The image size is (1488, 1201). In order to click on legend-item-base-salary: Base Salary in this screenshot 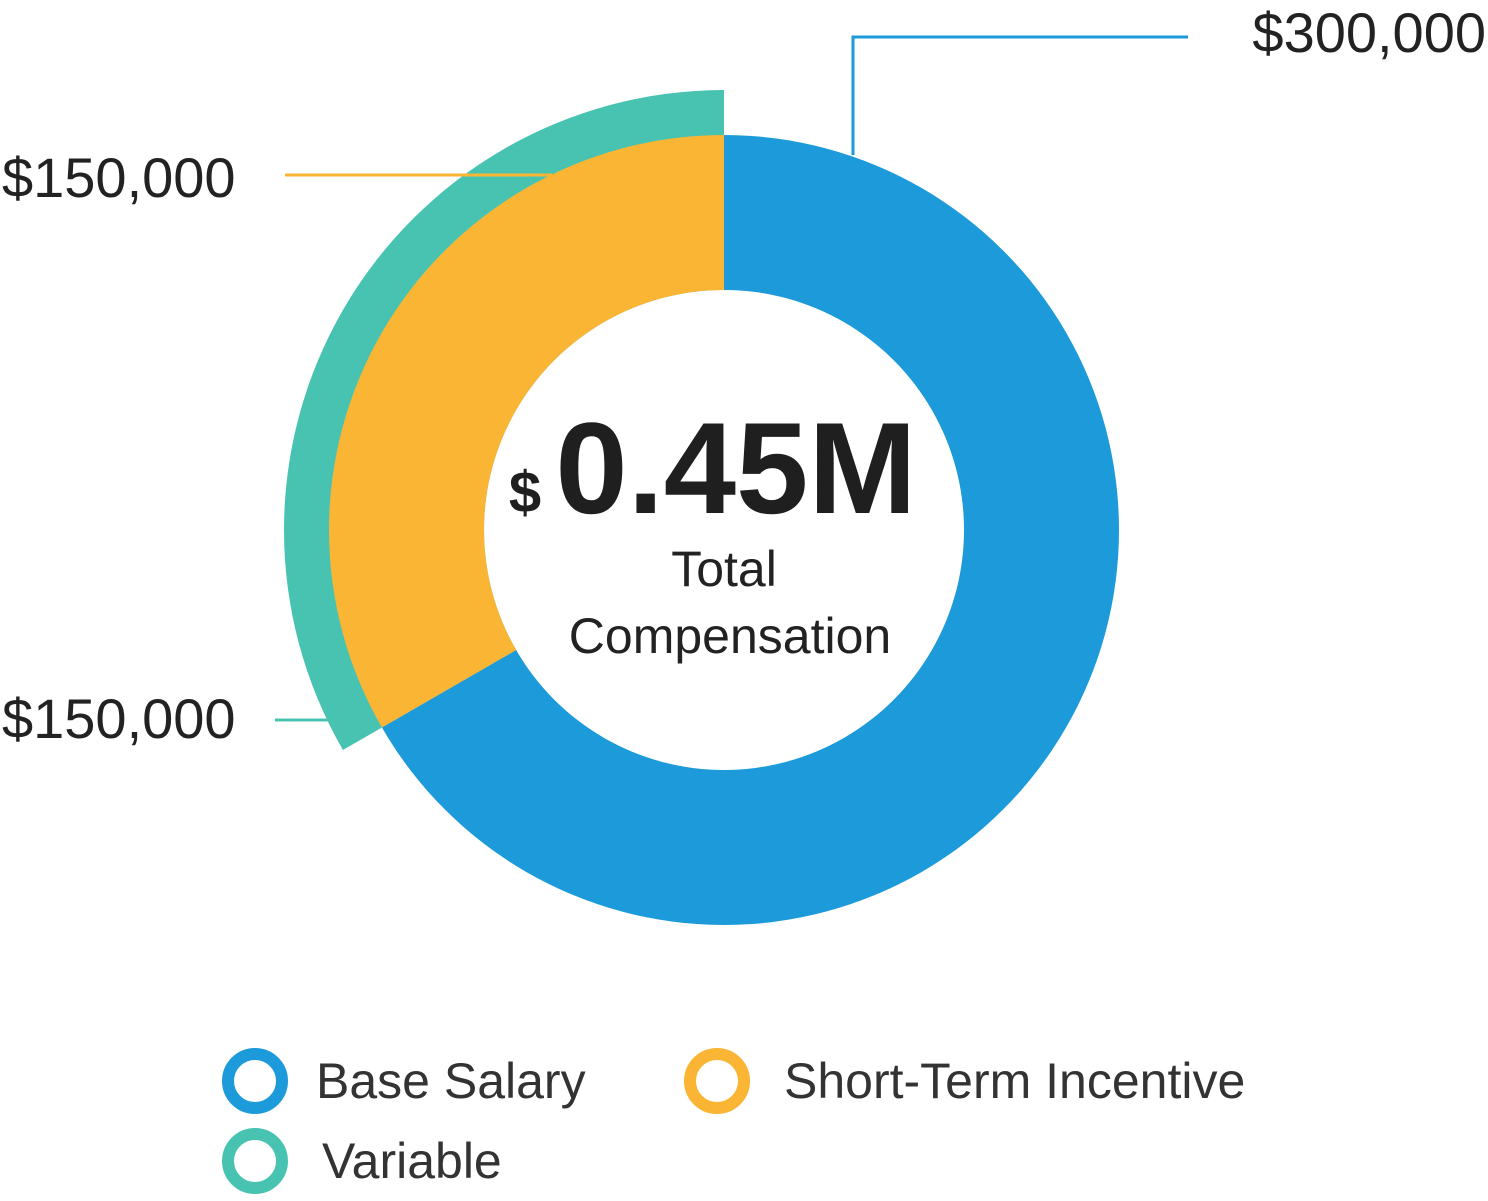, I will do `click(404, 1081)`.